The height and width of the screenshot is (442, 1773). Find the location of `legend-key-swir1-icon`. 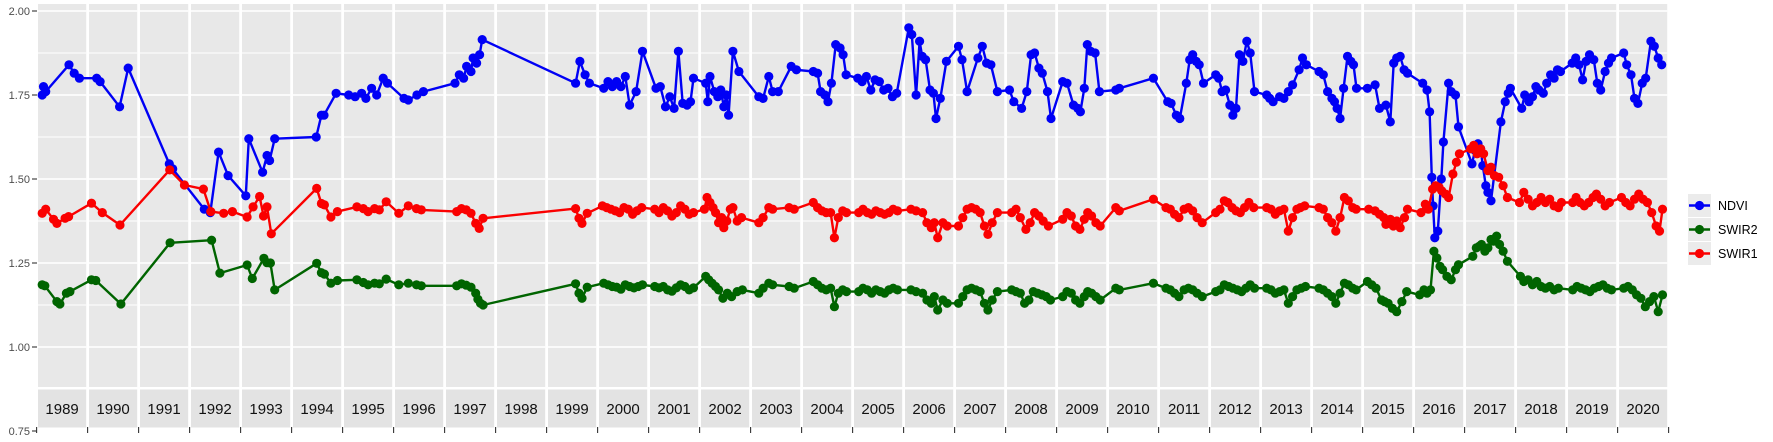

legend-key-swir1-icon is located at coordinates (1699, 253).